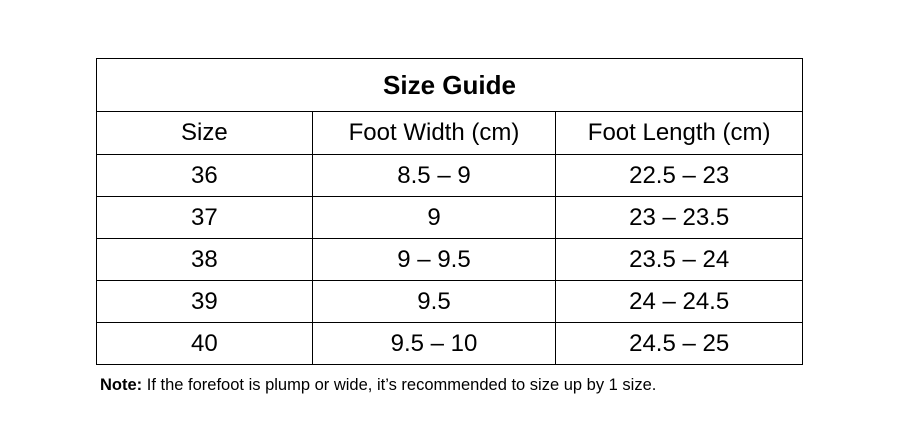 The height and width of the screenshot is (447, 912). Describe the element at coordinates (204, 259) in the screenshot. I see `cell-size: 38` at that location.